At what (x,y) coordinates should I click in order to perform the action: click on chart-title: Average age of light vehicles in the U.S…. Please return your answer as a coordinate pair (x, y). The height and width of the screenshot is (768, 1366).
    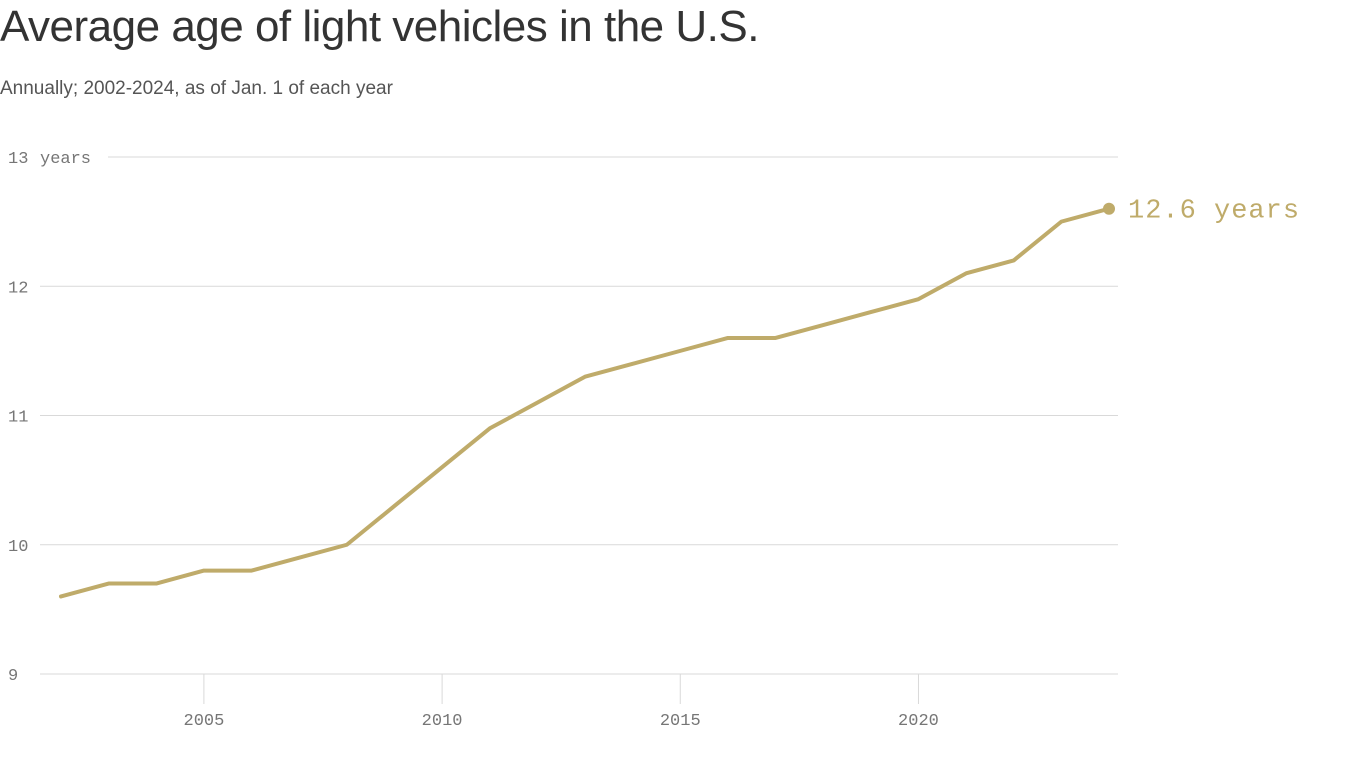
    Looking at the image, I should click on (379, 26).